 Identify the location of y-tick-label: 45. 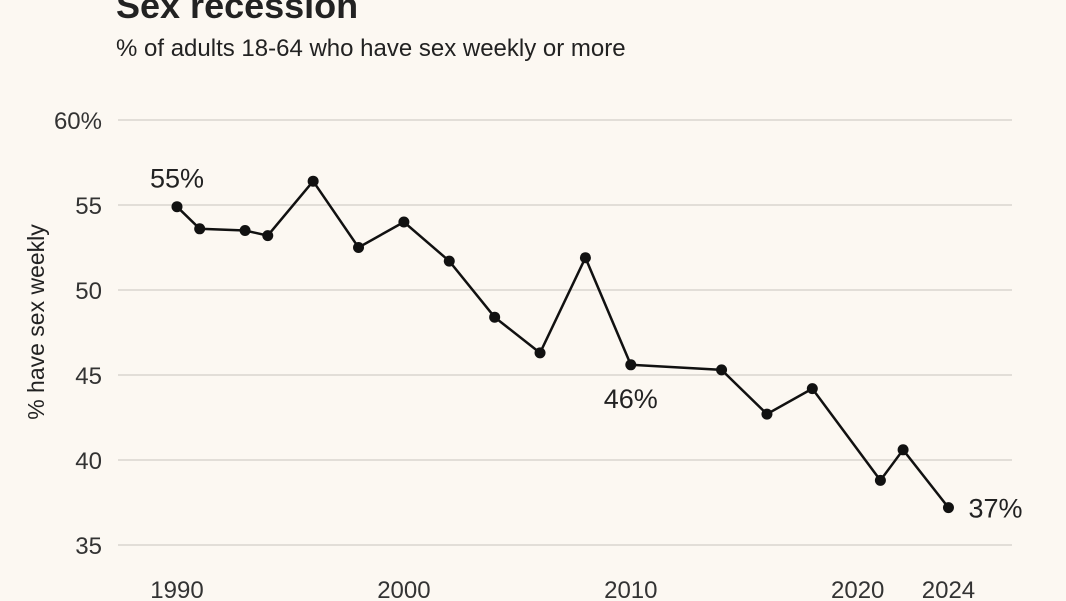
(88, 376).